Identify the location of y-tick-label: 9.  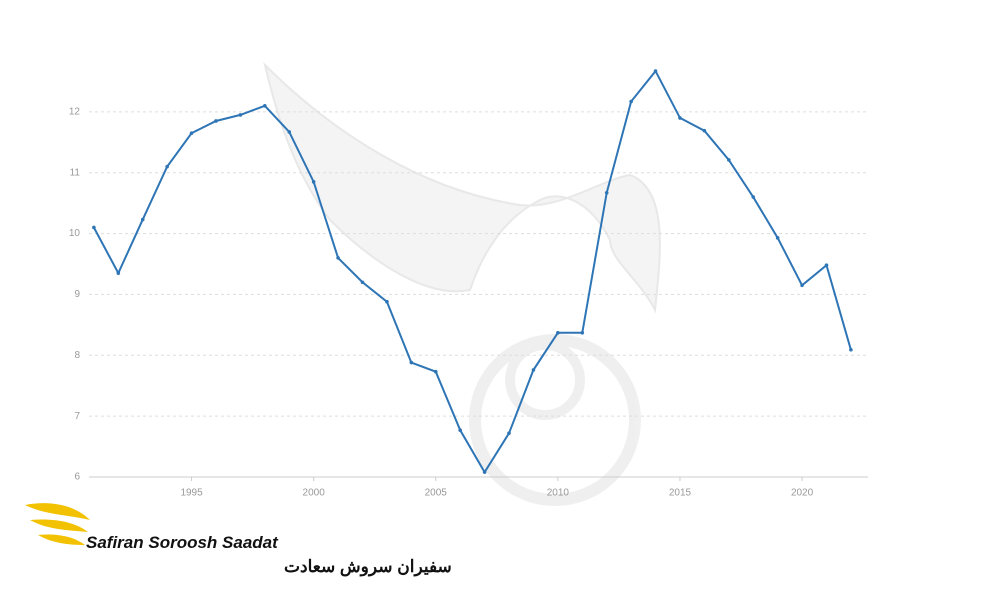
(77, 294).